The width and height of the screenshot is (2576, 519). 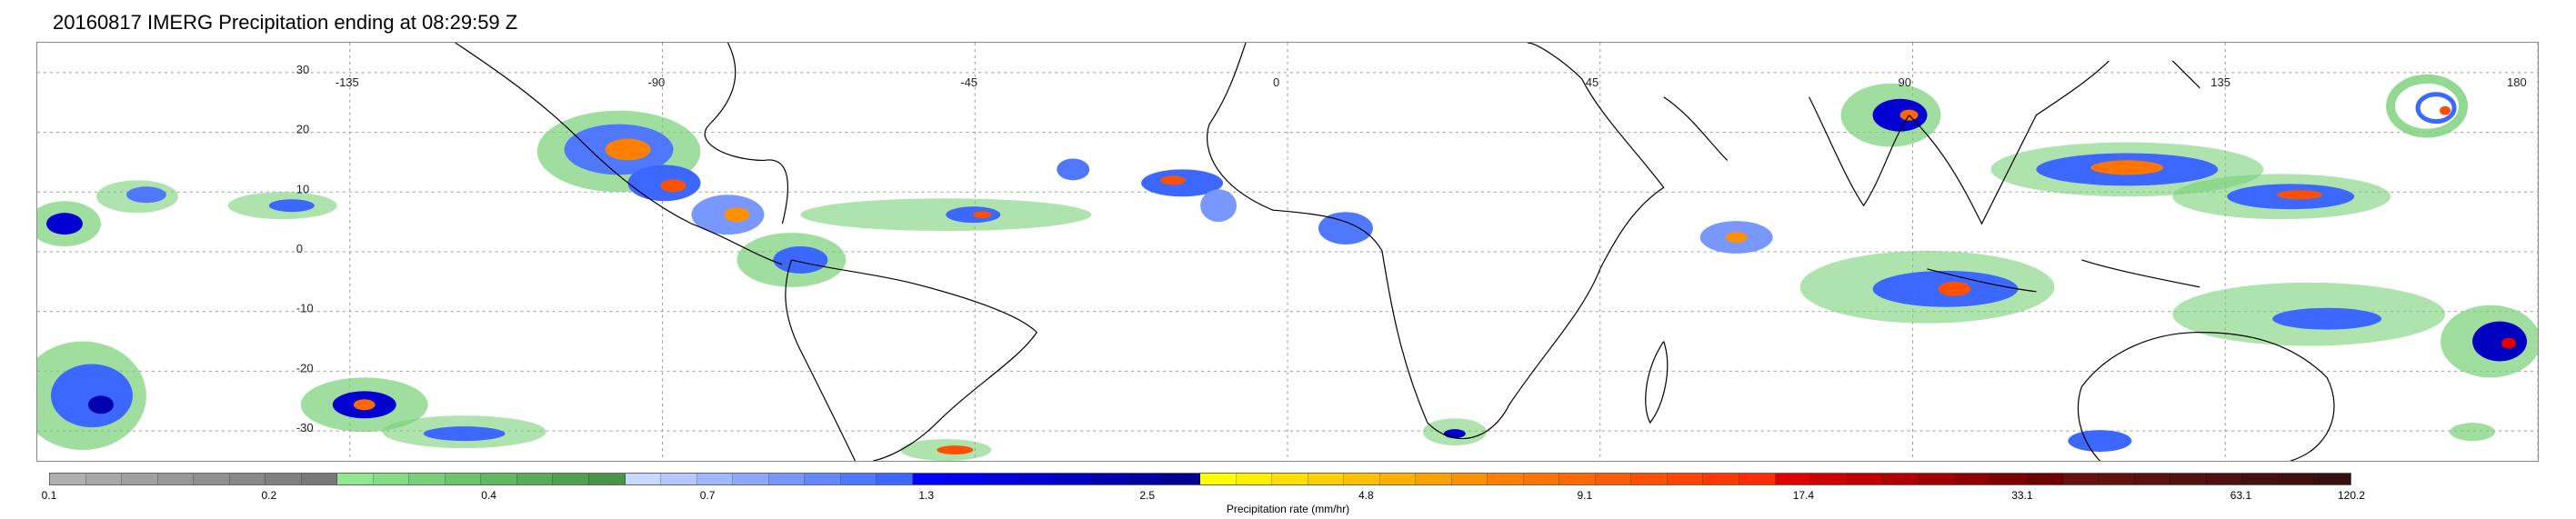 What do you see at coordinates (1905, 82) in the screenshot?
I see `lon-label-90: 90` at bounding box center [1905, 82].